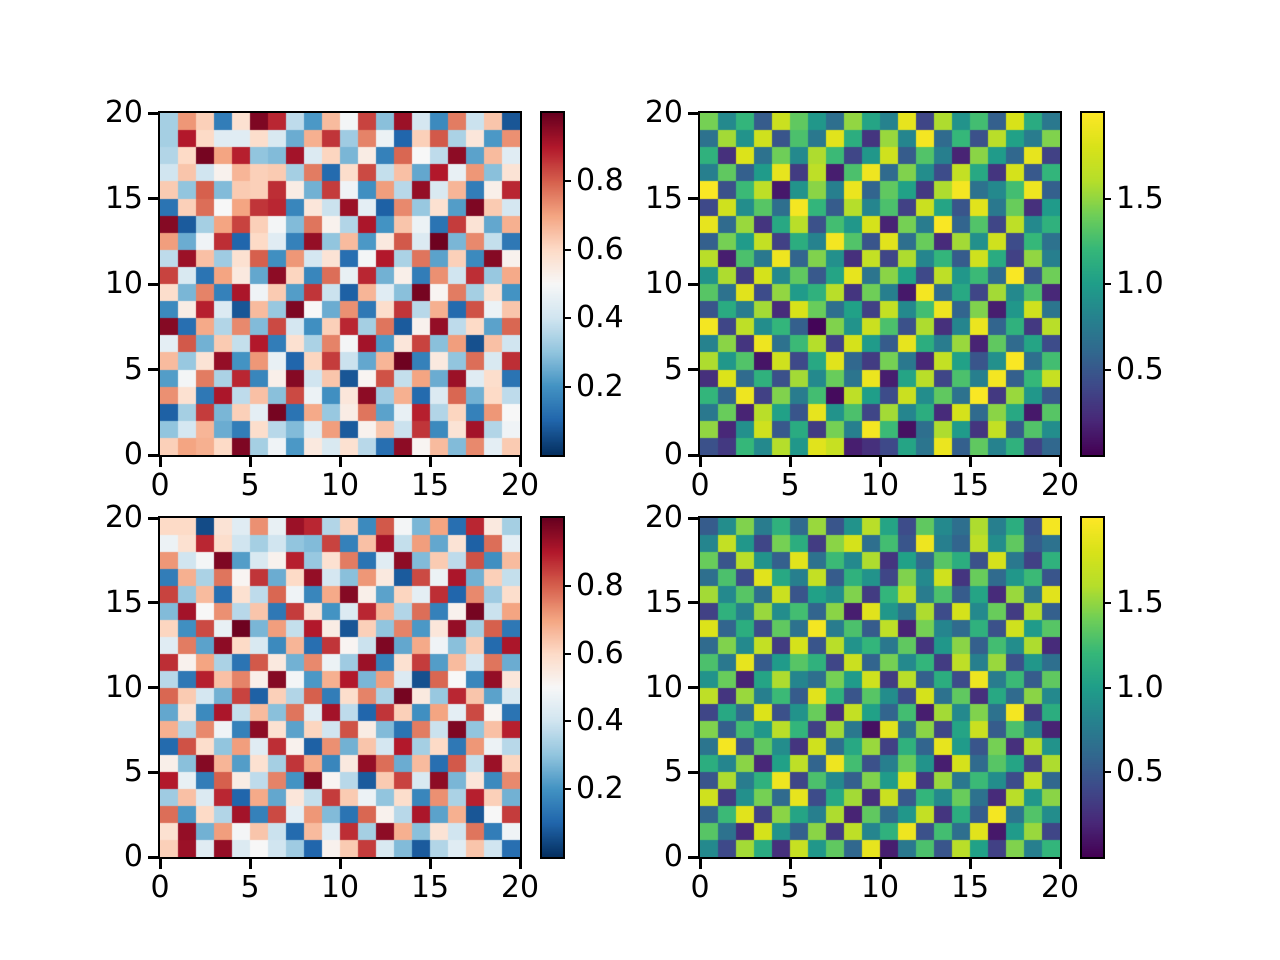  I want to click on colorbar-canvas-bottom-right, so click(1092, 687).